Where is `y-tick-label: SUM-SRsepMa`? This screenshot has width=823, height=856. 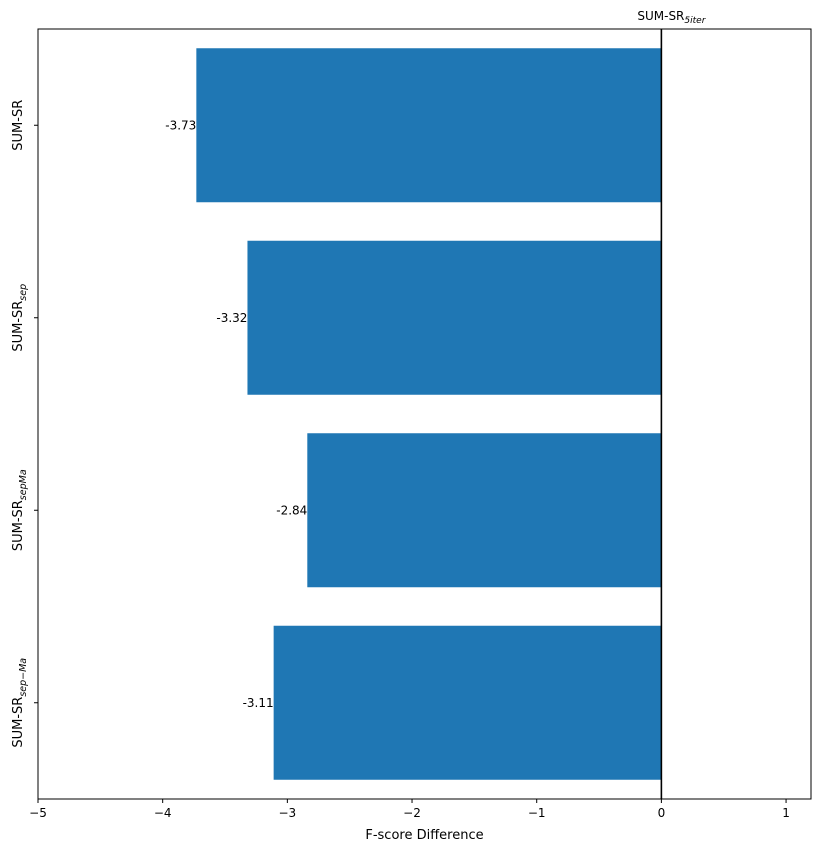
y-tick-label: SUM-SRsepMa is located at coordinates (20, 510).